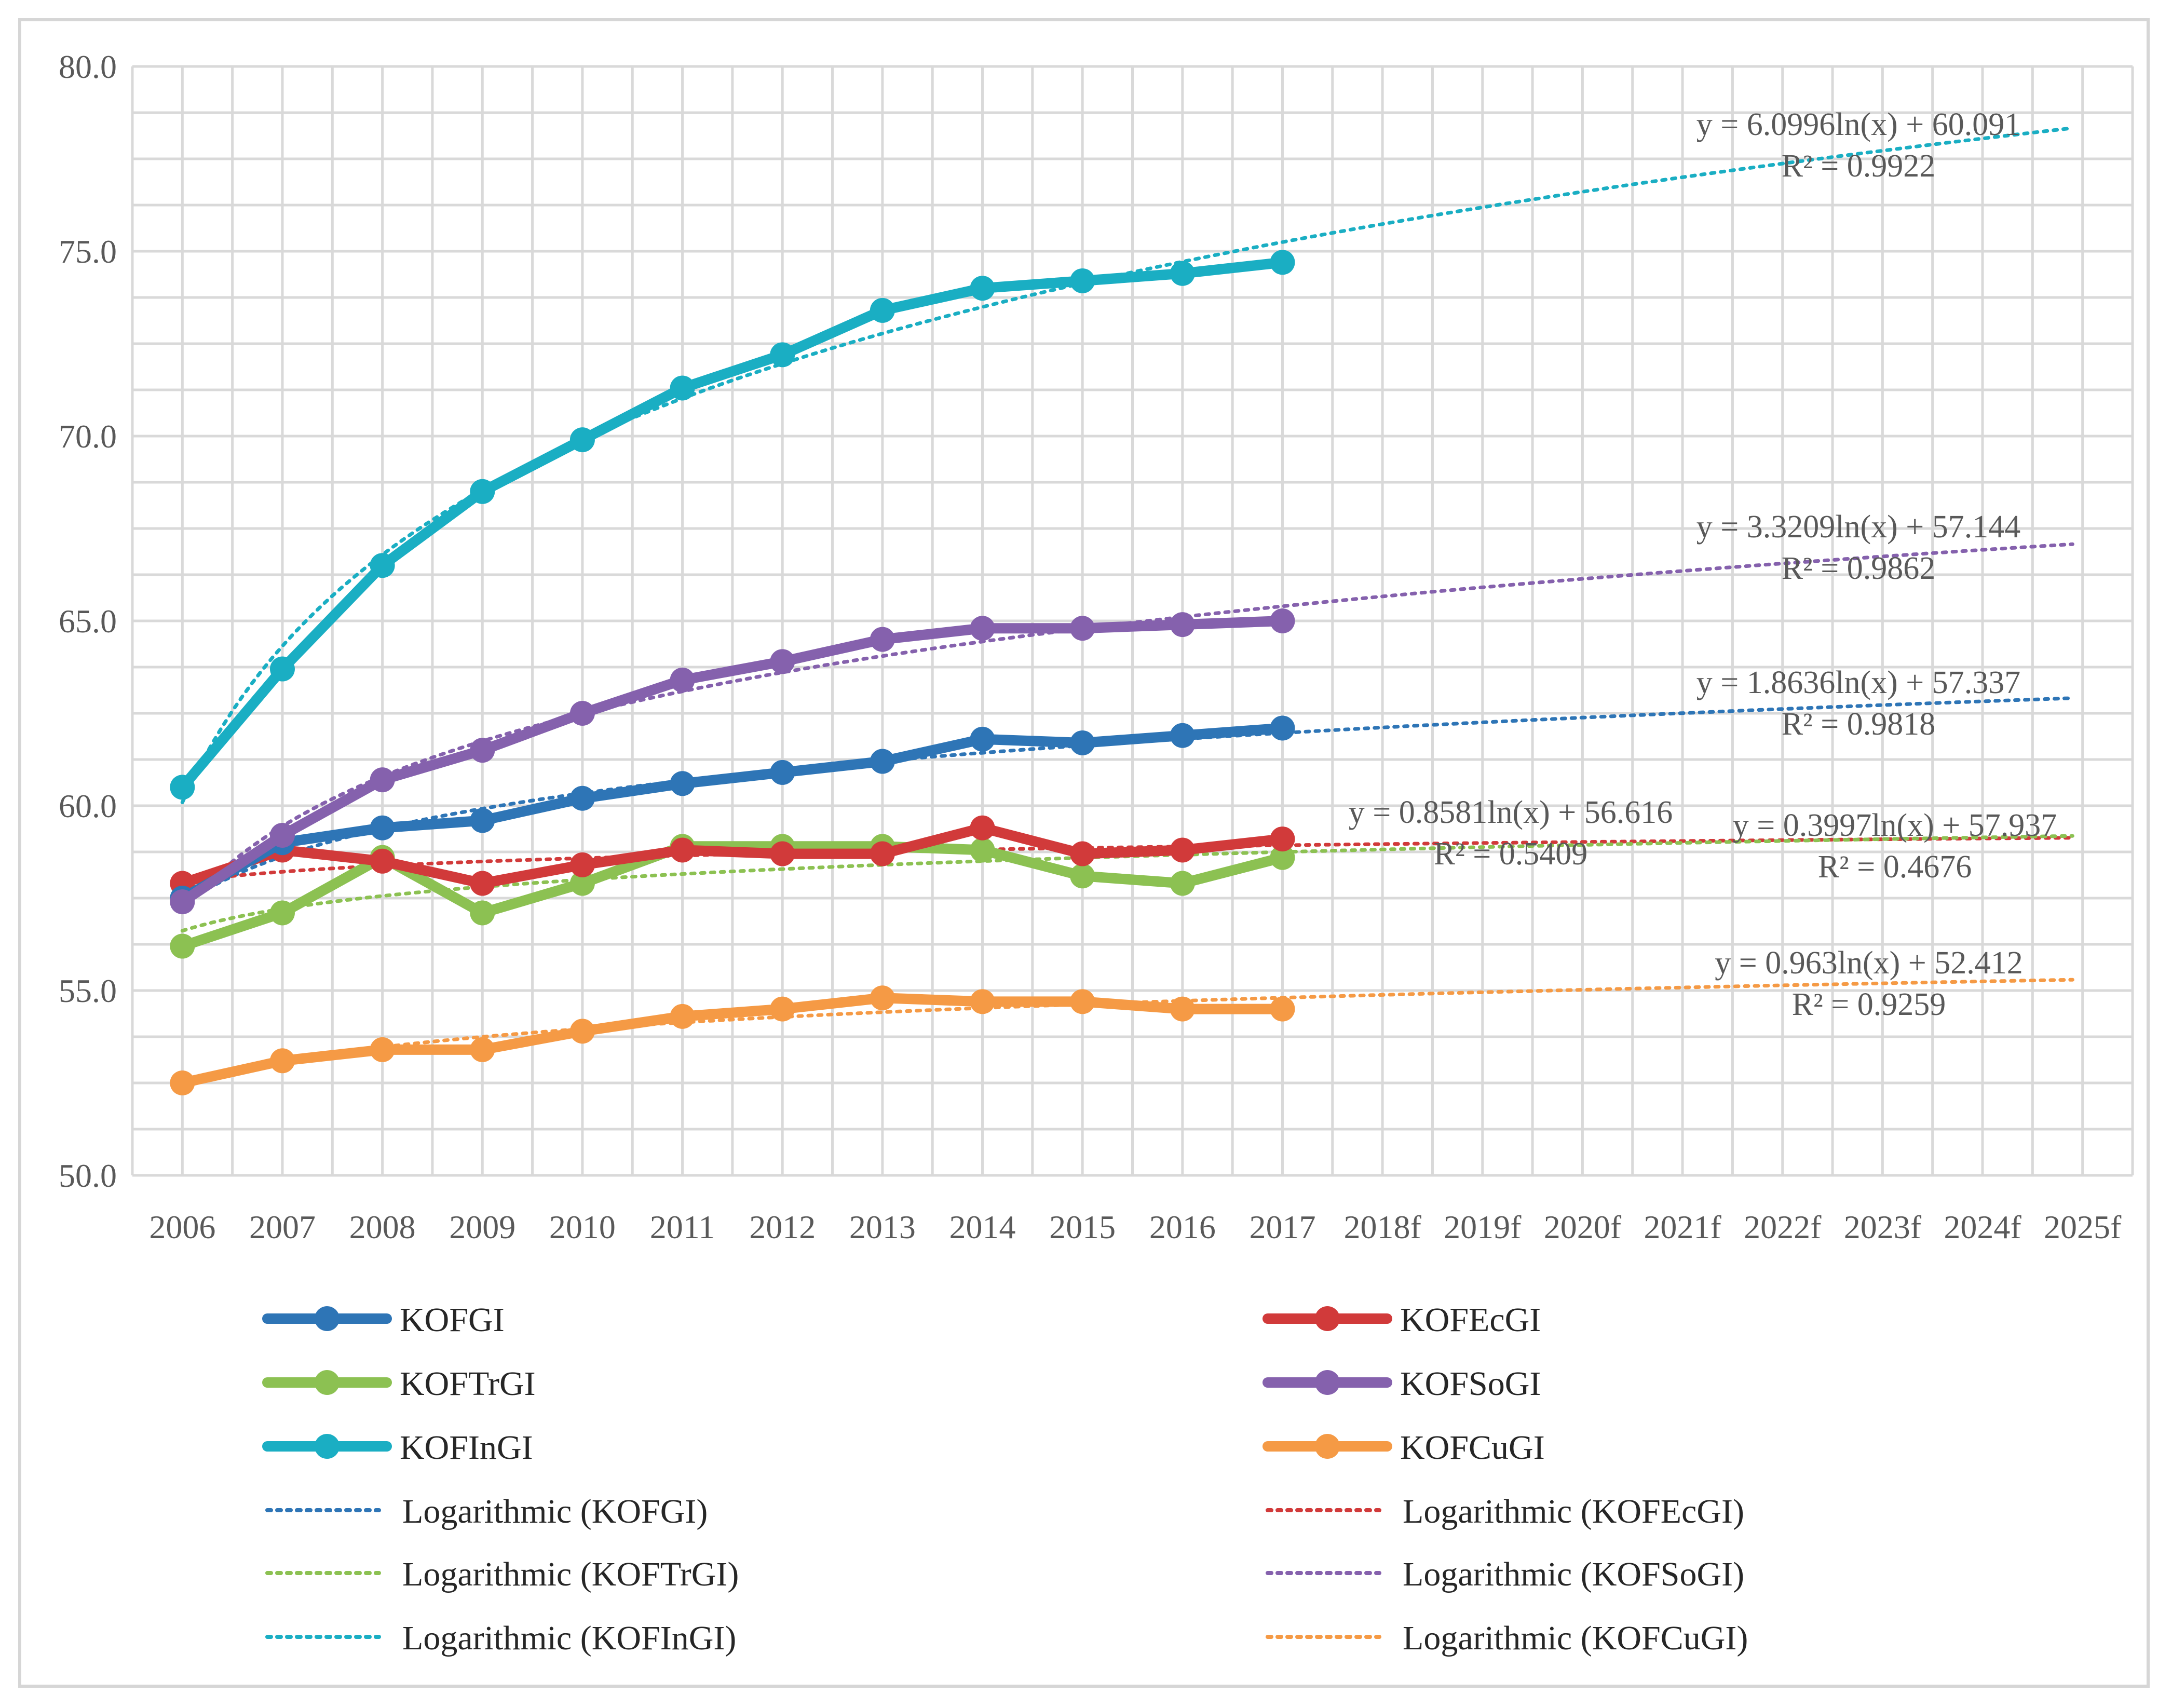 This screenshot has height=1708, width=2172. I want to click on y-tick-label: 55.0, so click(88, 990).